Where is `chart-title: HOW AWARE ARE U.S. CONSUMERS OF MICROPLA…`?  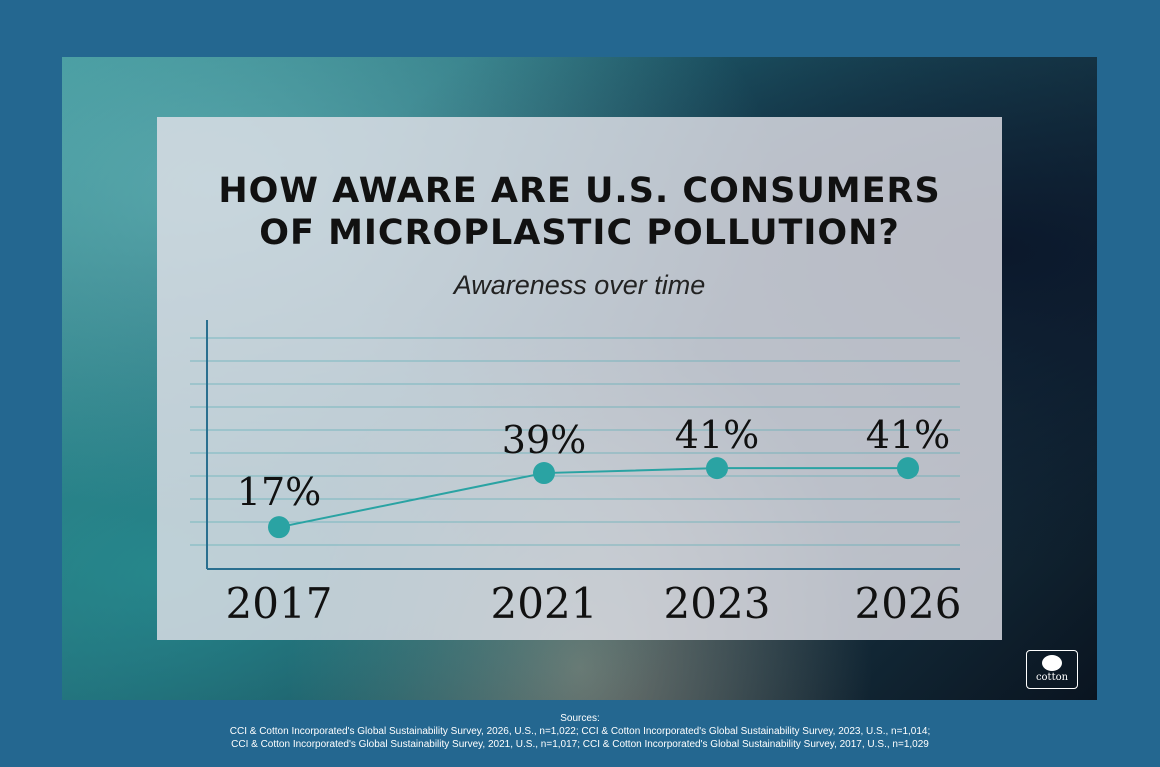
chart-title: HOW AWARE ARE U.S. CONSUMERS OF MICROPLA… is located at coordinates (579, 212).